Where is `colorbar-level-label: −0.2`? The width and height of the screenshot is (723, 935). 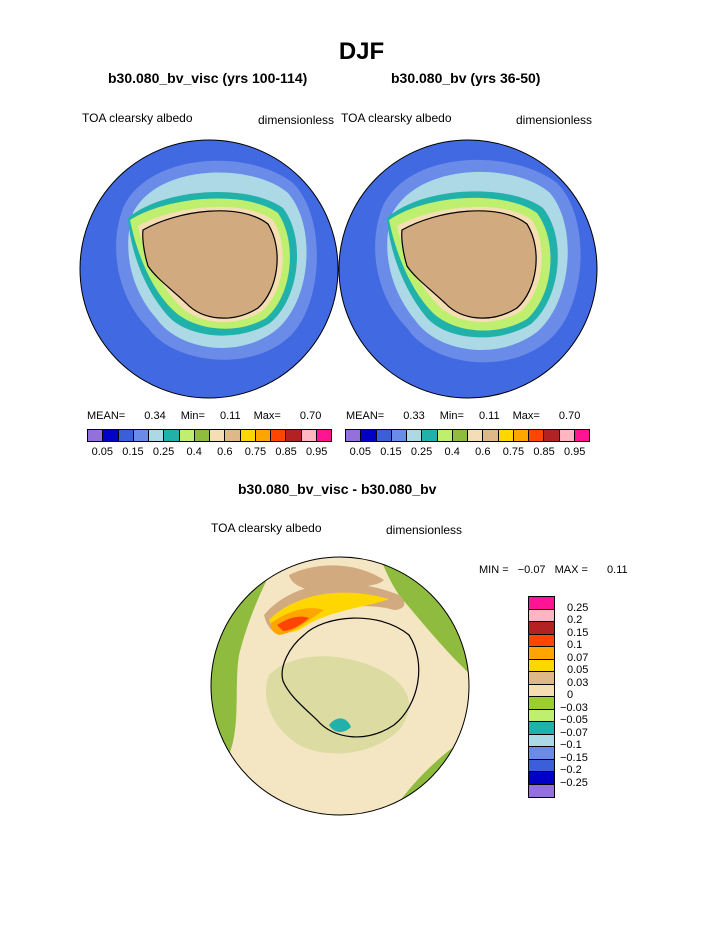
colorbar-level-label: −0.2 is located at coordinates (571, 770).